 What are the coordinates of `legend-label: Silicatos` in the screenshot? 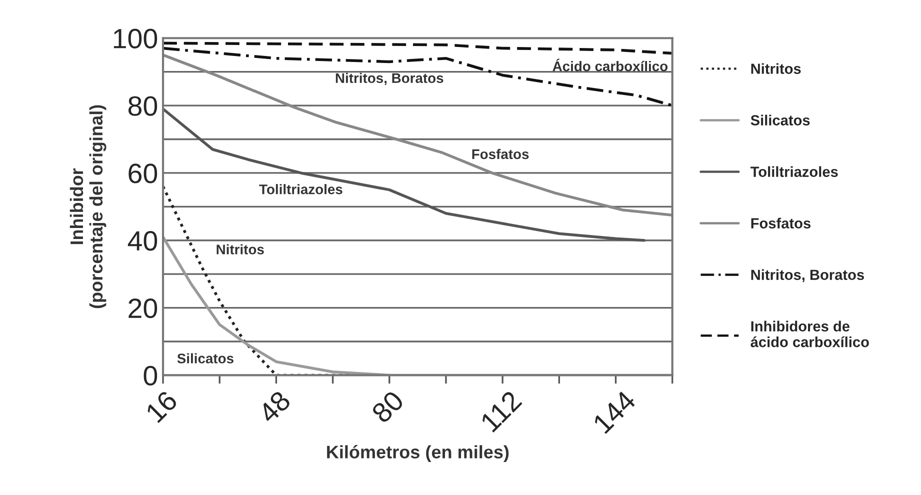 It's located at (780, 120).